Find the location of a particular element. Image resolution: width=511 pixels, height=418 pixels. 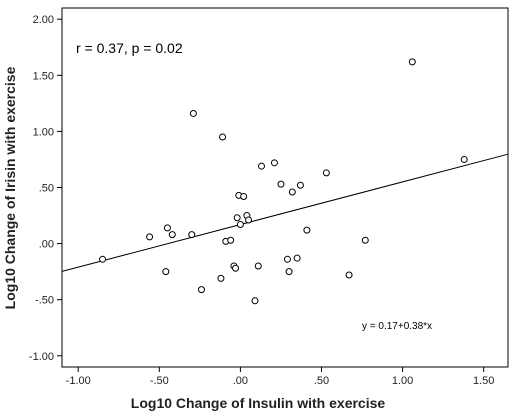

y-tick-label: 1.50 is located at coordinates (43, 76).